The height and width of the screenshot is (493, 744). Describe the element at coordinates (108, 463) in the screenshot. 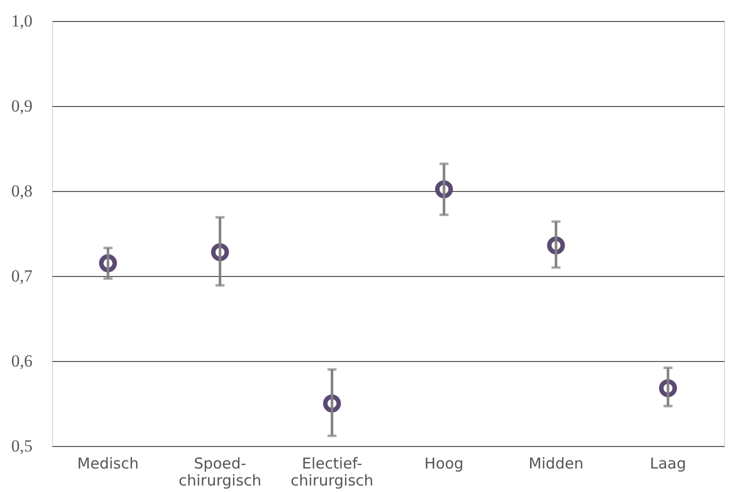

I see `x-tick-label: Medisch` at that location.